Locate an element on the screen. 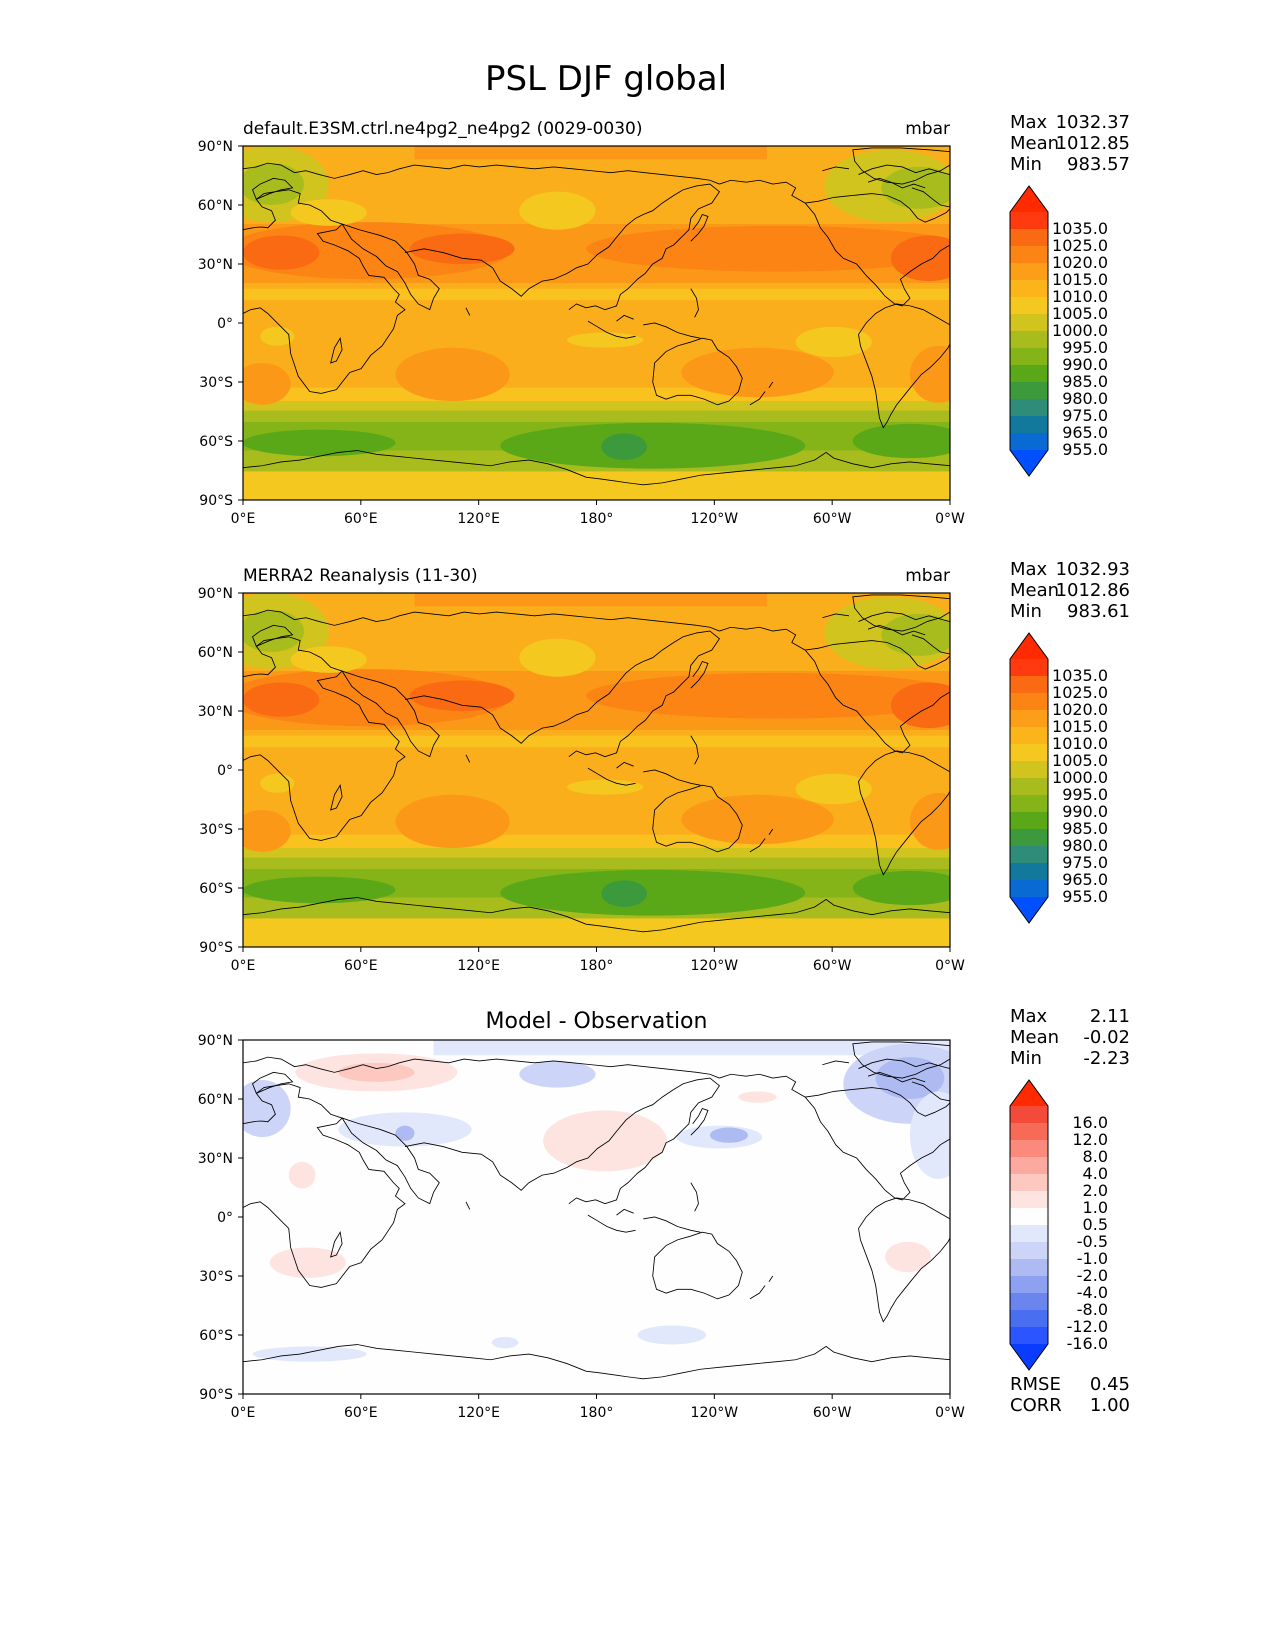 The image size is (1275, 1650). stat-label: Max is located at coordinates (1029, 569).